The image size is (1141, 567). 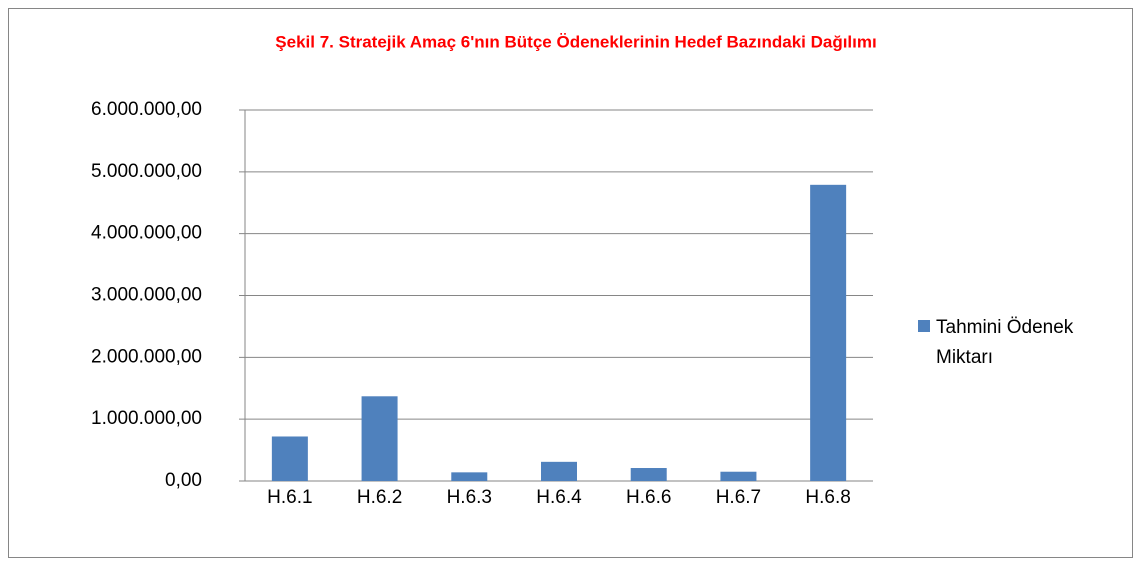 I want to click on y-tick-label: 1.000.000,00, so click(x=146, y=418).